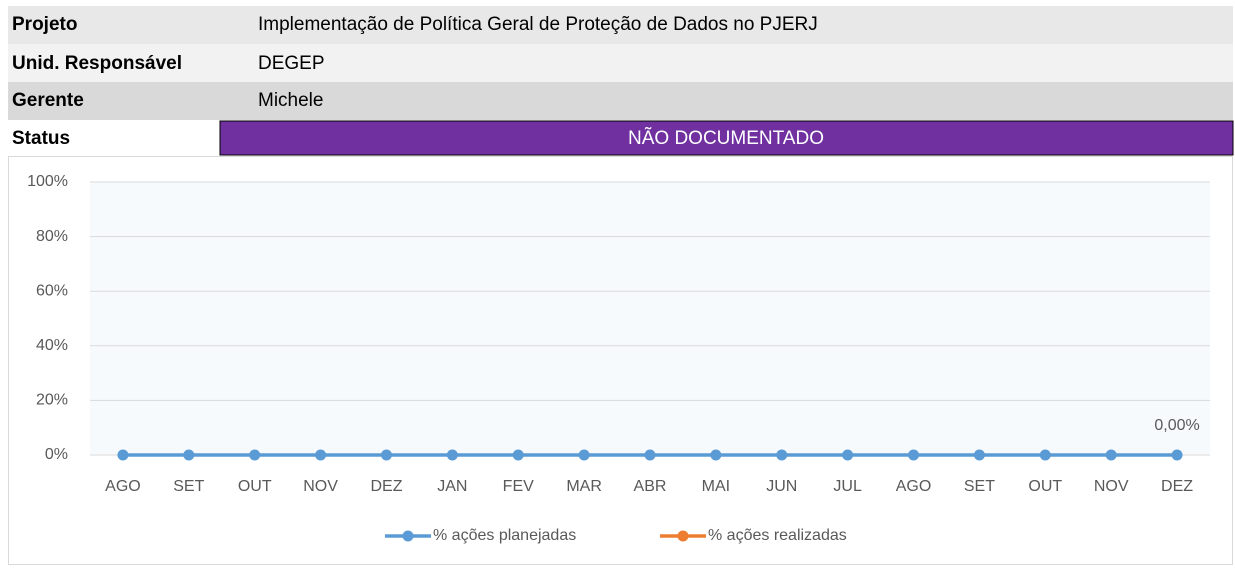 The width and height of the screenshot is (1235, 570). I want to click on legend-label: % ações realizadas, so click(777, 535).